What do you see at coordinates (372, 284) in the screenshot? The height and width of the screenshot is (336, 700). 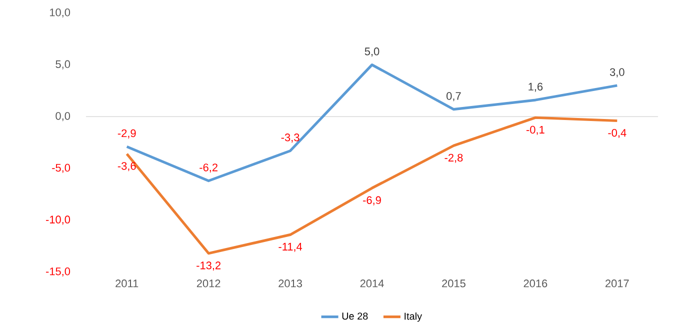 I see `x-tick-label: 2014` at bounding box center [372, 284].